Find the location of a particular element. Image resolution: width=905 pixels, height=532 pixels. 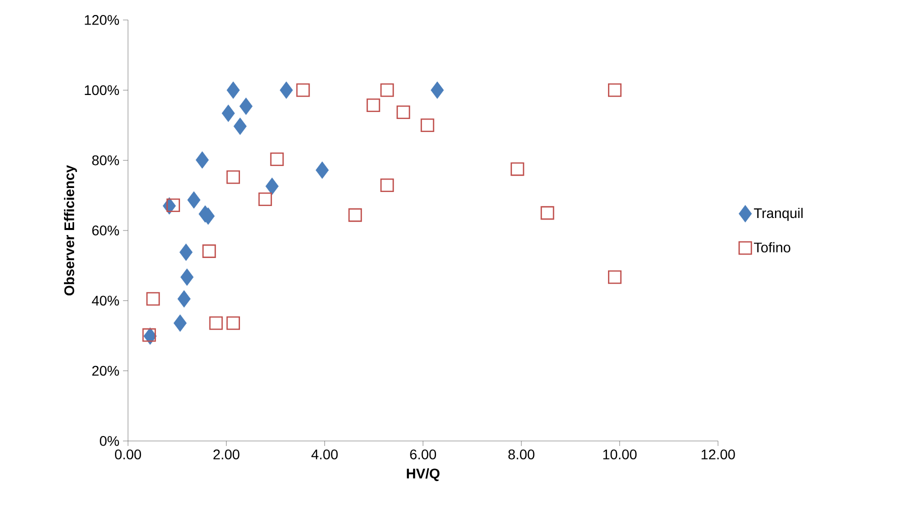

y-tick-label: 0% is located at coordinates (109, 441).